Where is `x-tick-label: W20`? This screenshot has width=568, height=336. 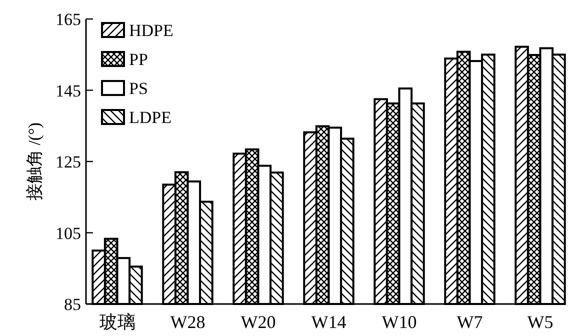 x-tick-label: W20 is located at coordinates (258, 322).